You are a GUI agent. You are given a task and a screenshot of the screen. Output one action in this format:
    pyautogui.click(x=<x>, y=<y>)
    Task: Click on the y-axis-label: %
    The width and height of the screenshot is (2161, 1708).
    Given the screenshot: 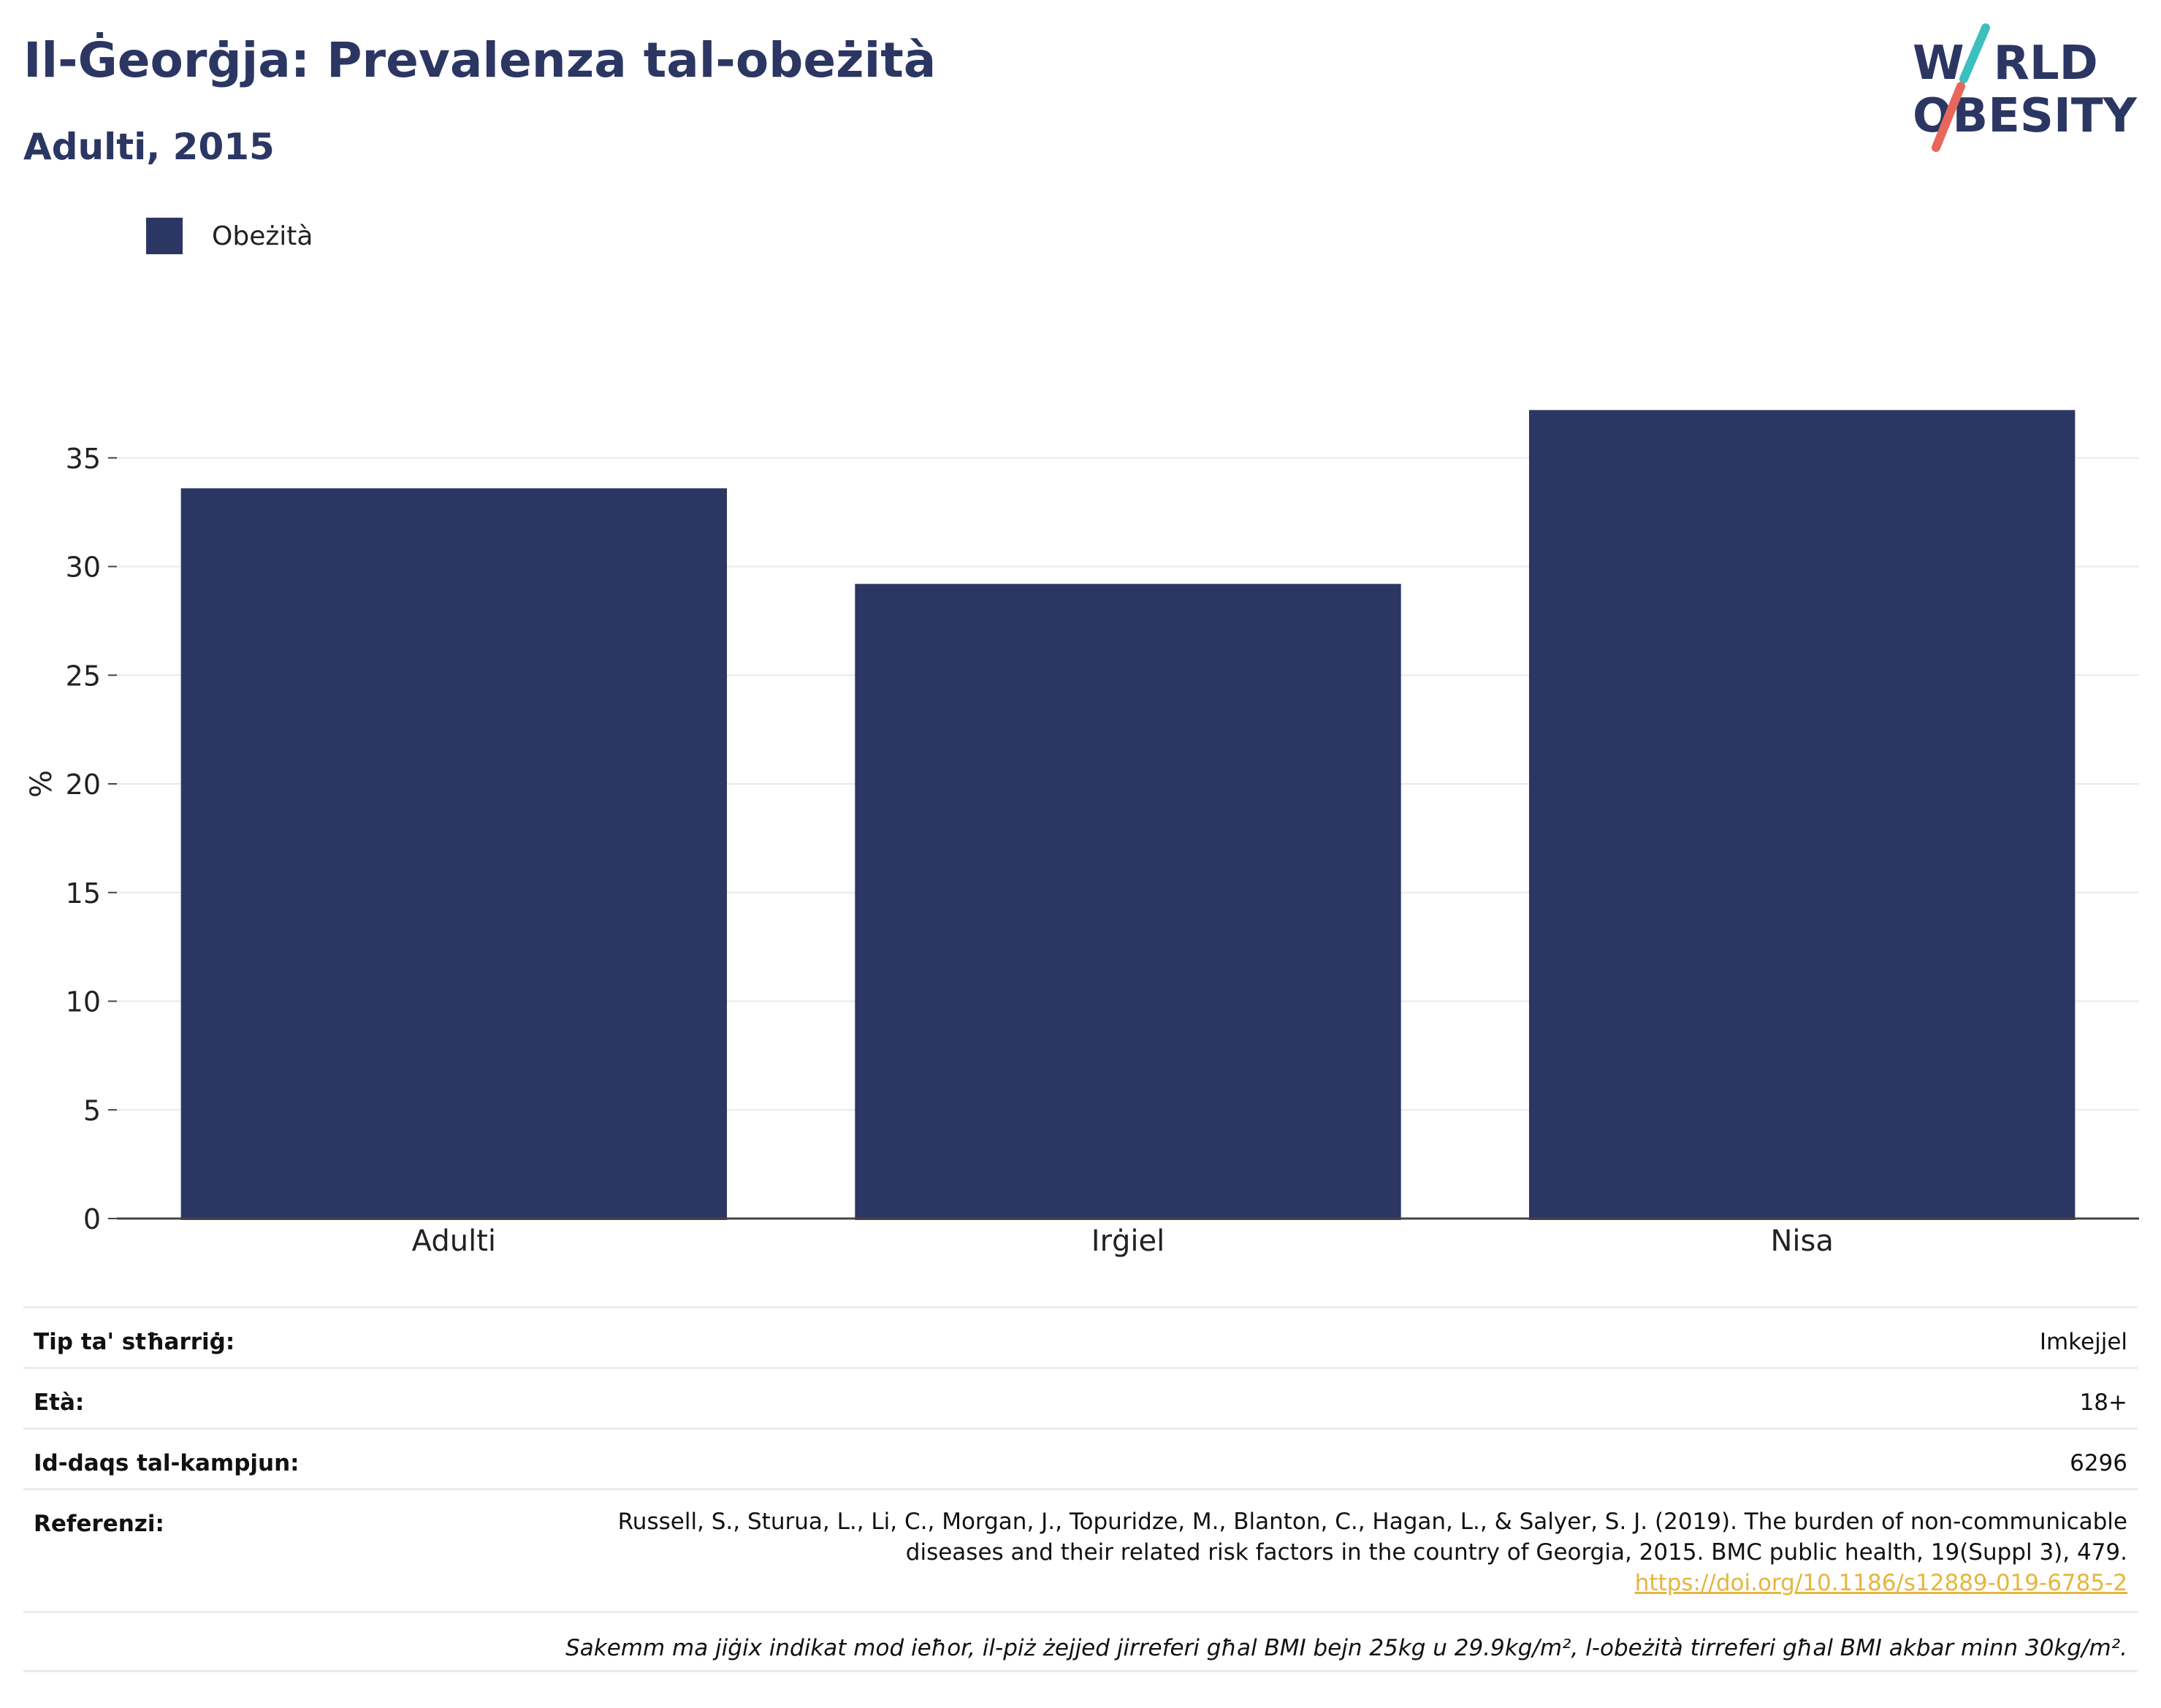 What is the action you would take?
    pyautogui.click(x=41, y=784)
    